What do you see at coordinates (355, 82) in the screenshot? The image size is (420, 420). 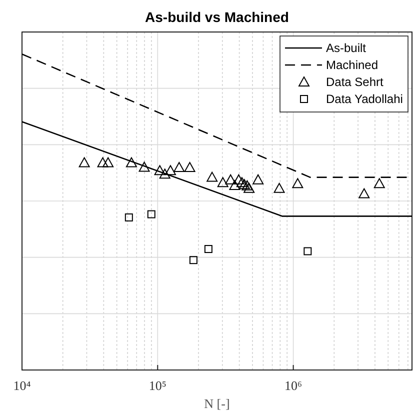 I see `legend-label: Data Sehrt` at bounding box center [355, 82].